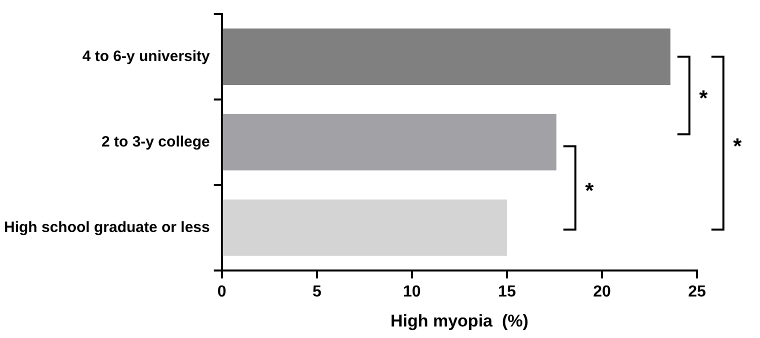 Image resolution: width=760 pixels, height=338 pixels. What do you see at coordinates (589, 190) in the screenshot?
I see `annotation: *` at bounding box center [589, 190].